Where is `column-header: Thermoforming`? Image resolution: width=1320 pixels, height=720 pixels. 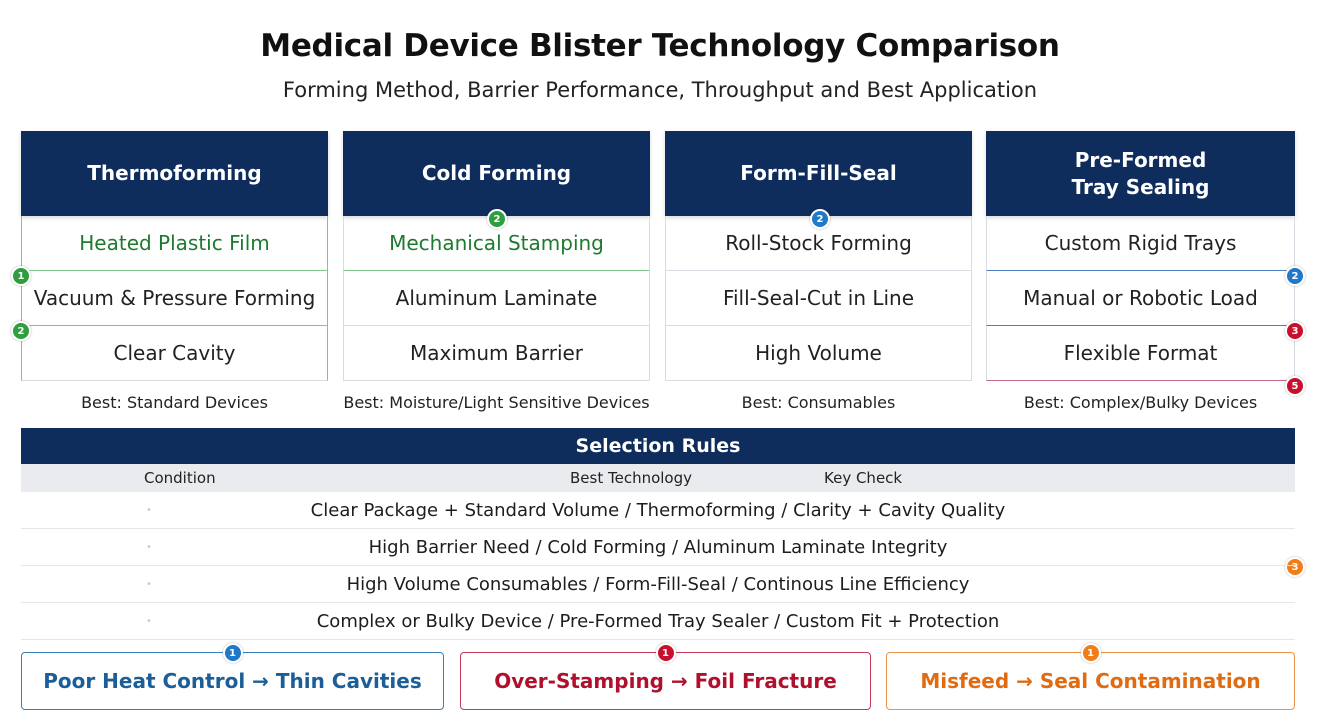 column-header: Thermoforming is located at coordinates (174, 173).